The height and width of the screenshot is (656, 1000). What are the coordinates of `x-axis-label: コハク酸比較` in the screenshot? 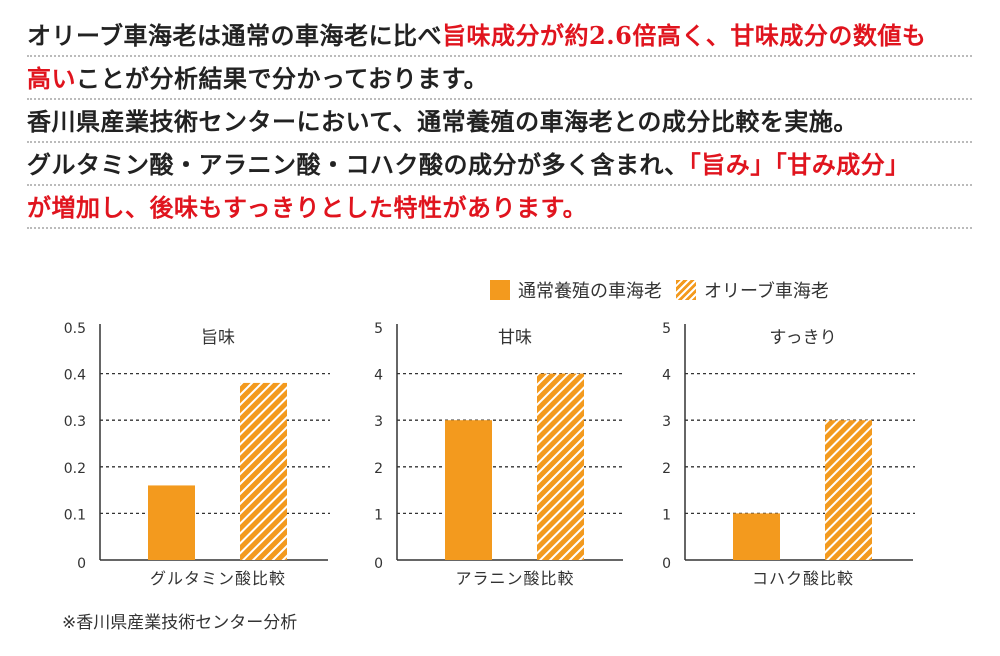 It's located at (803, 578).